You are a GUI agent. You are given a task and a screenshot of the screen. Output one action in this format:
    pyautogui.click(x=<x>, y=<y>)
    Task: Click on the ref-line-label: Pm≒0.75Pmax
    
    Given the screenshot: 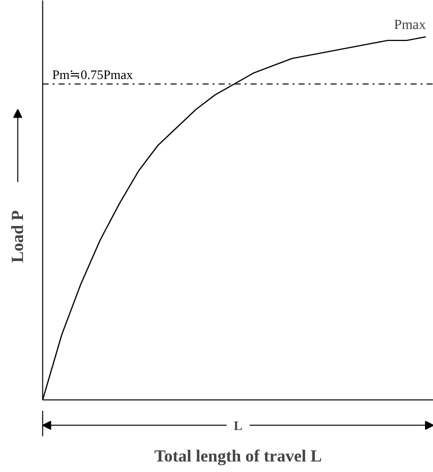 What is the action you would take?
    pyautogui.click(x=93, y=74)
    